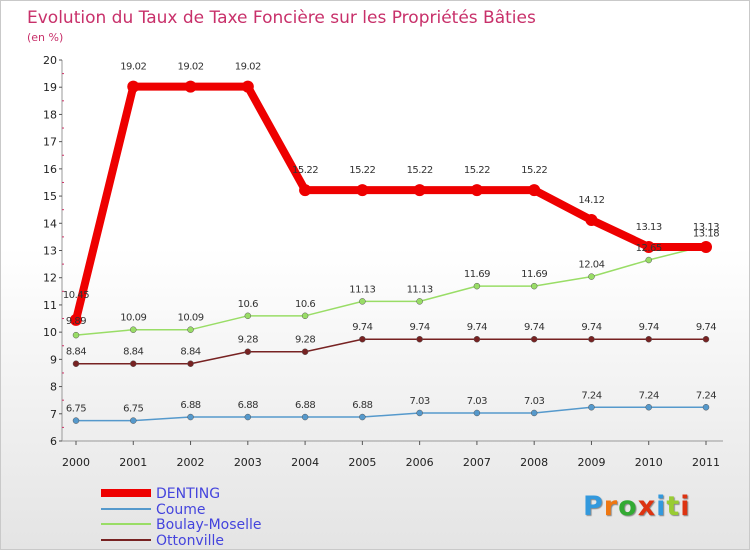  I want to click on proxiti-logo: Proxiti, so click(637, 506).